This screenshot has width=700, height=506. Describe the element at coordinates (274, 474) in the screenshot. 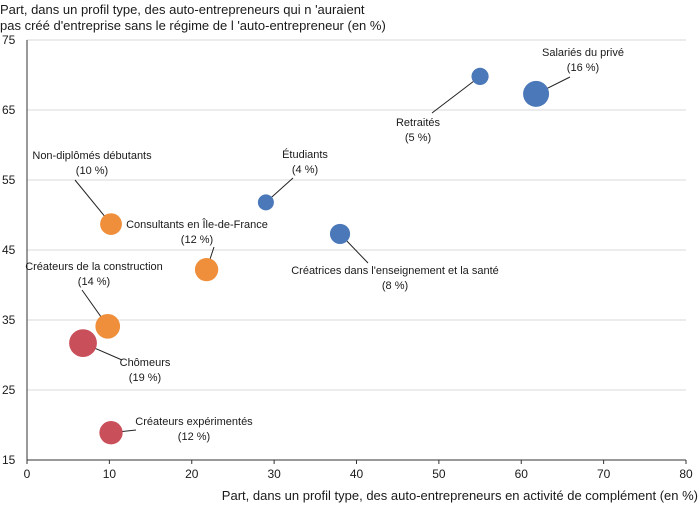

I see `x-tick-label: 30` at that location.